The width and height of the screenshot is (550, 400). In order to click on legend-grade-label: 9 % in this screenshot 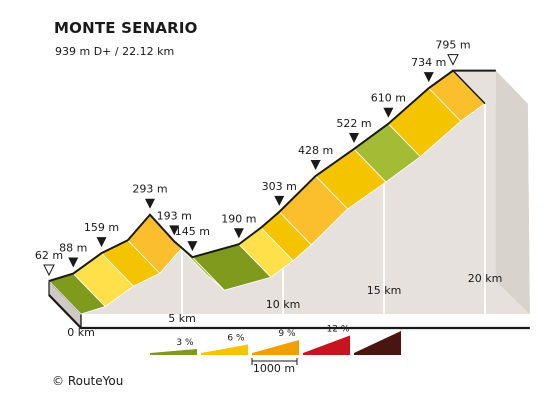, I will do `click(287, 334)`.